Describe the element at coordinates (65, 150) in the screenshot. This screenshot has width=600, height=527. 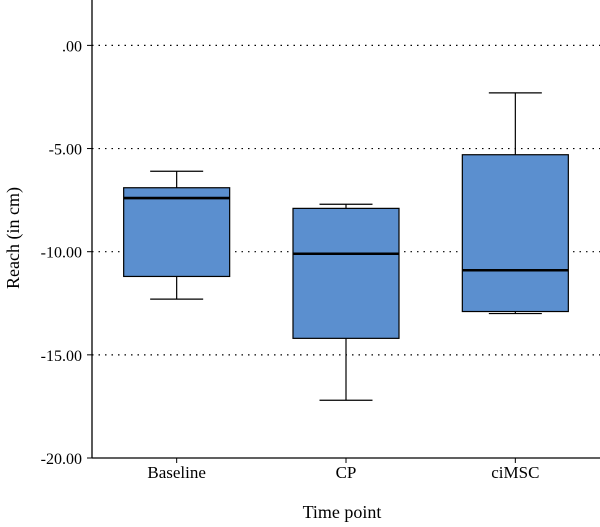
I see `y-tick-label: -5.00` at that location.